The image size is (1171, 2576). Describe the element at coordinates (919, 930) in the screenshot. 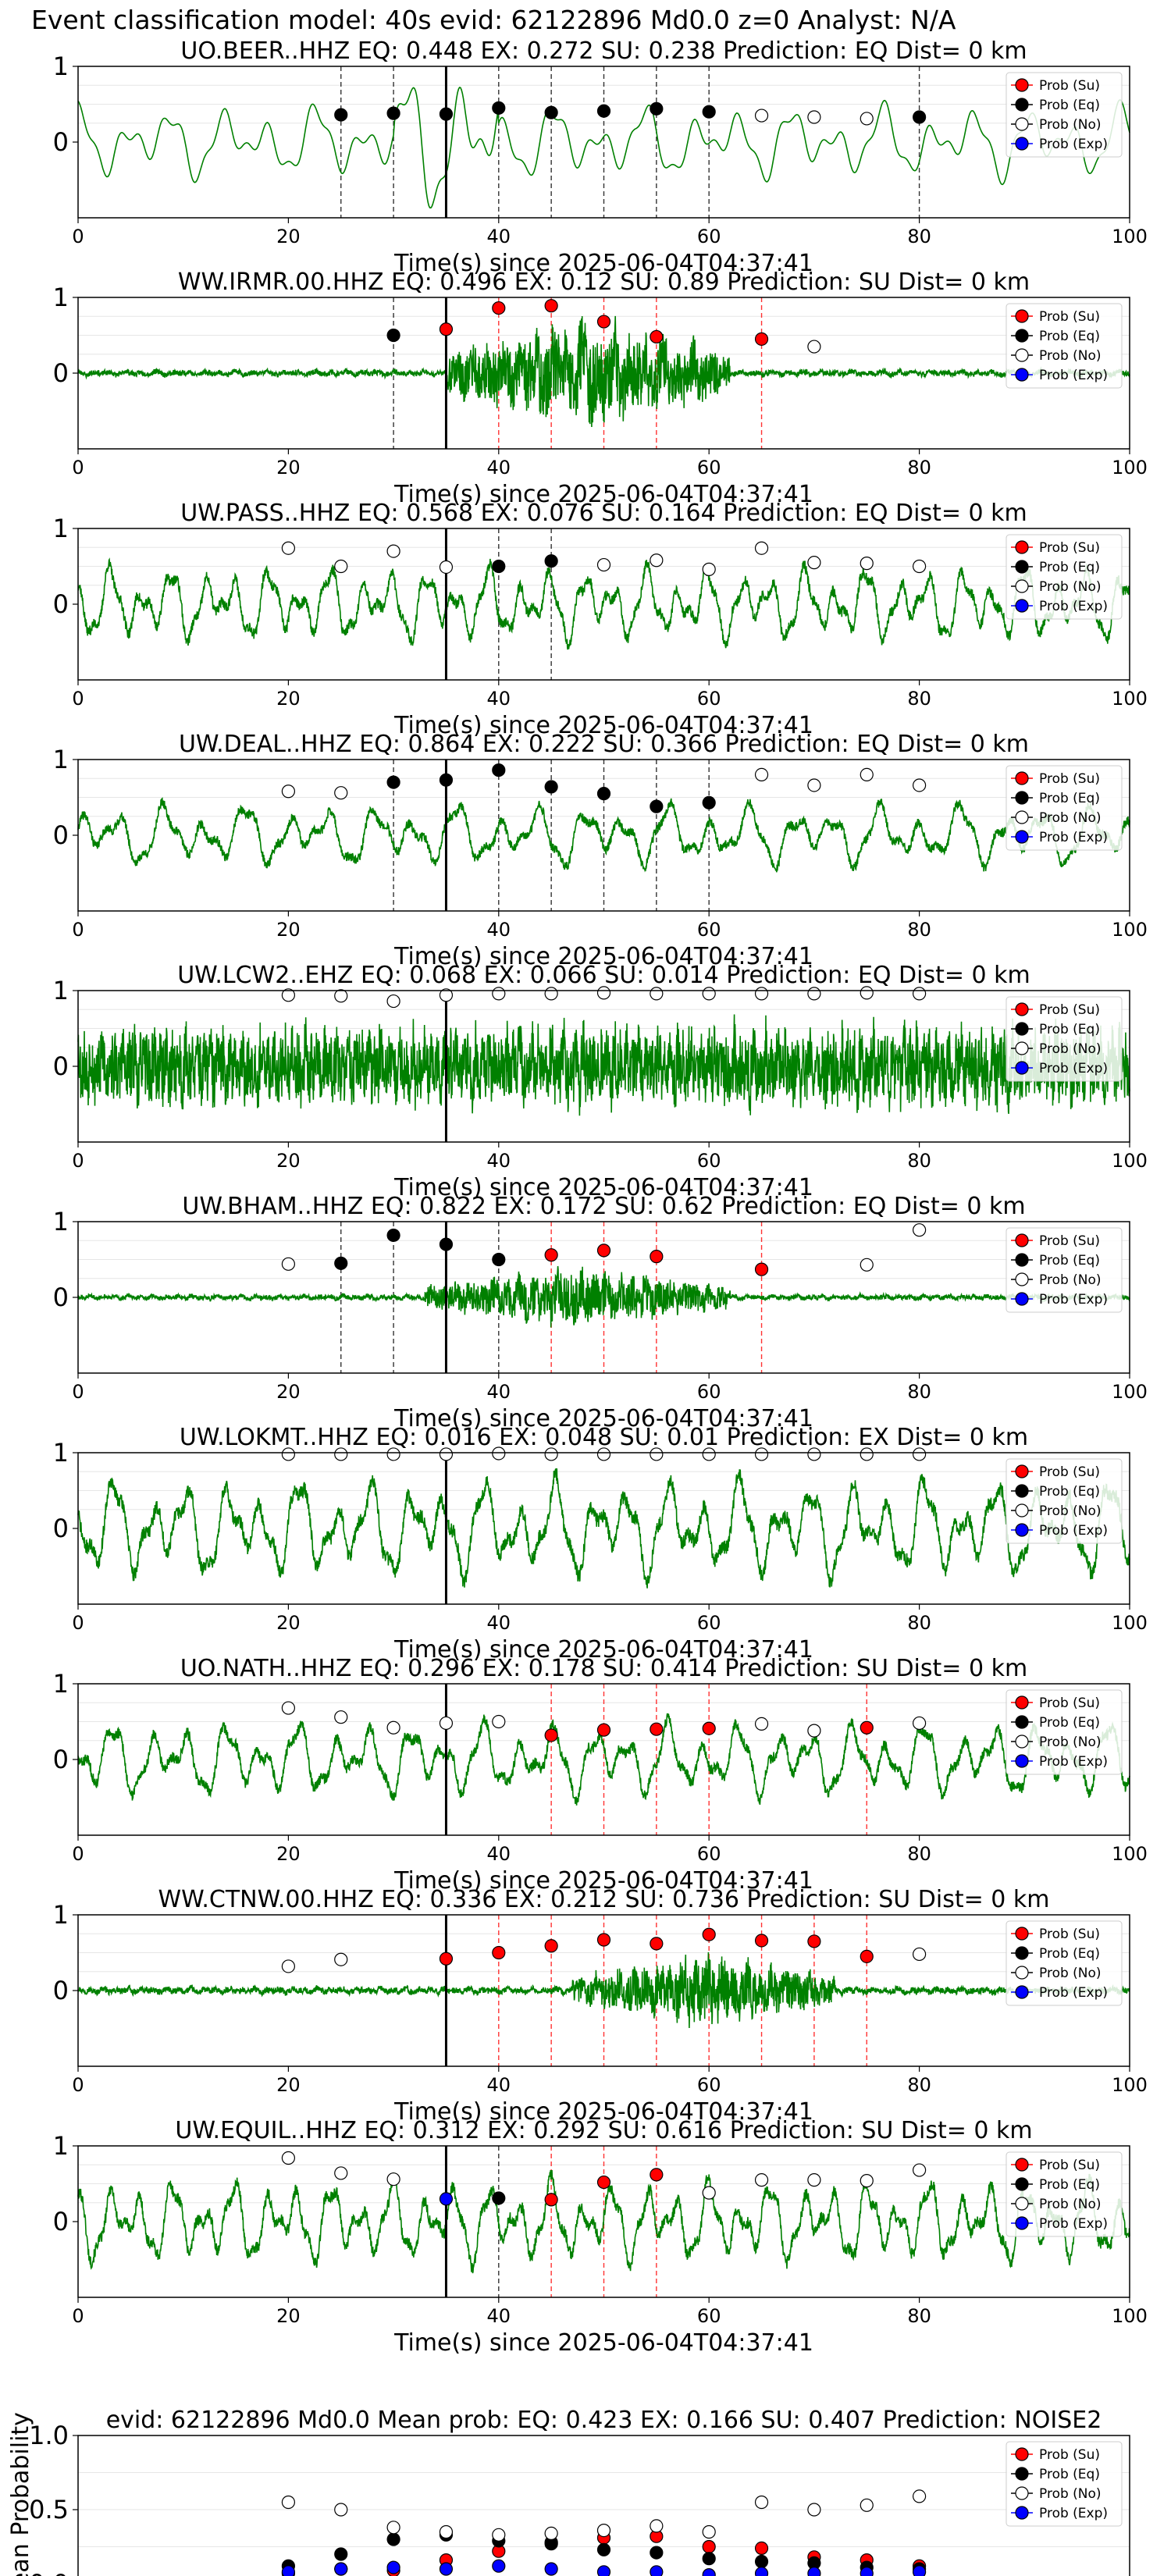

I see `x-tick-label: 80` at that location.